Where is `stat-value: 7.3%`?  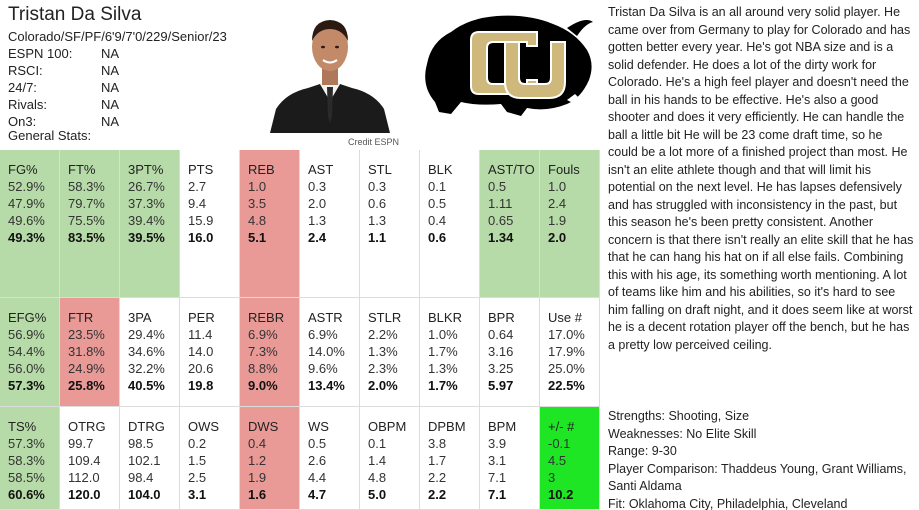 stat-value: 7.3% is located at coordinates (263, 351).